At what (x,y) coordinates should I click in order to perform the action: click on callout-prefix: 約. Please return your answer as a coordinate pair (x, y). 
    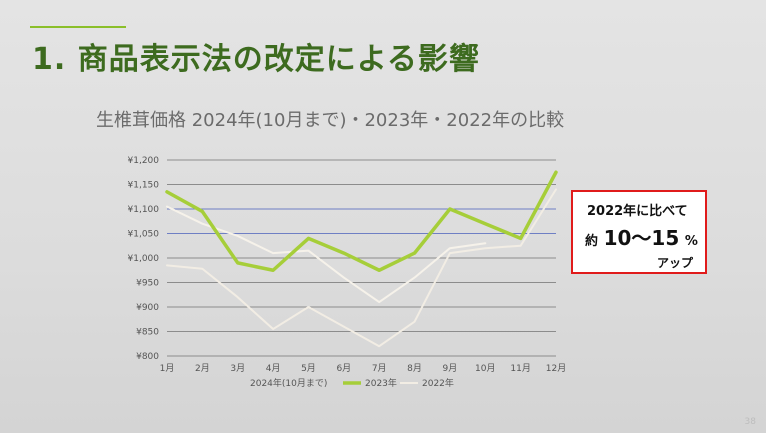
    Looking at the image, I should click on (592, 241).